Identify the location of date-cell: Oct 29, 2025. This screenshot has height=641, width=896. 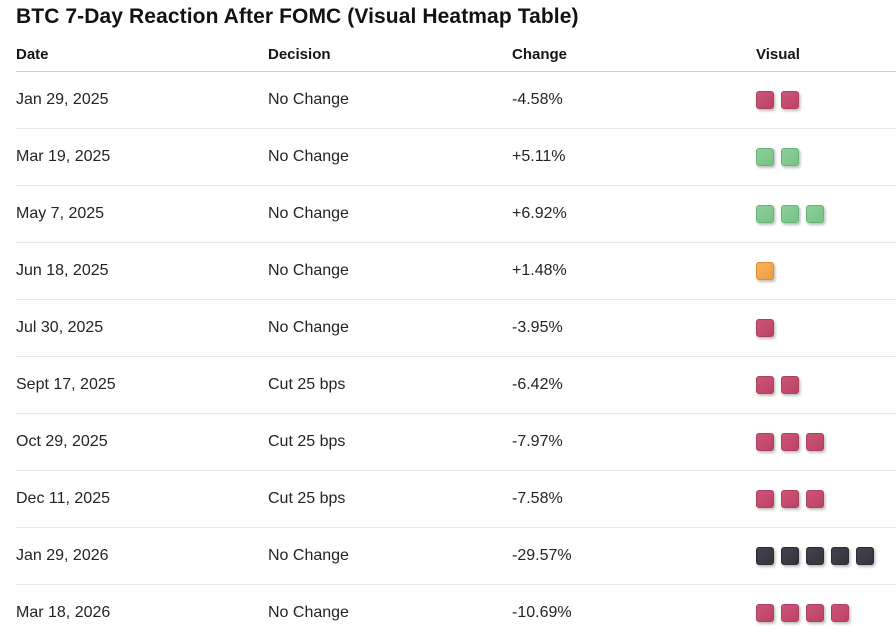
(62, 441).